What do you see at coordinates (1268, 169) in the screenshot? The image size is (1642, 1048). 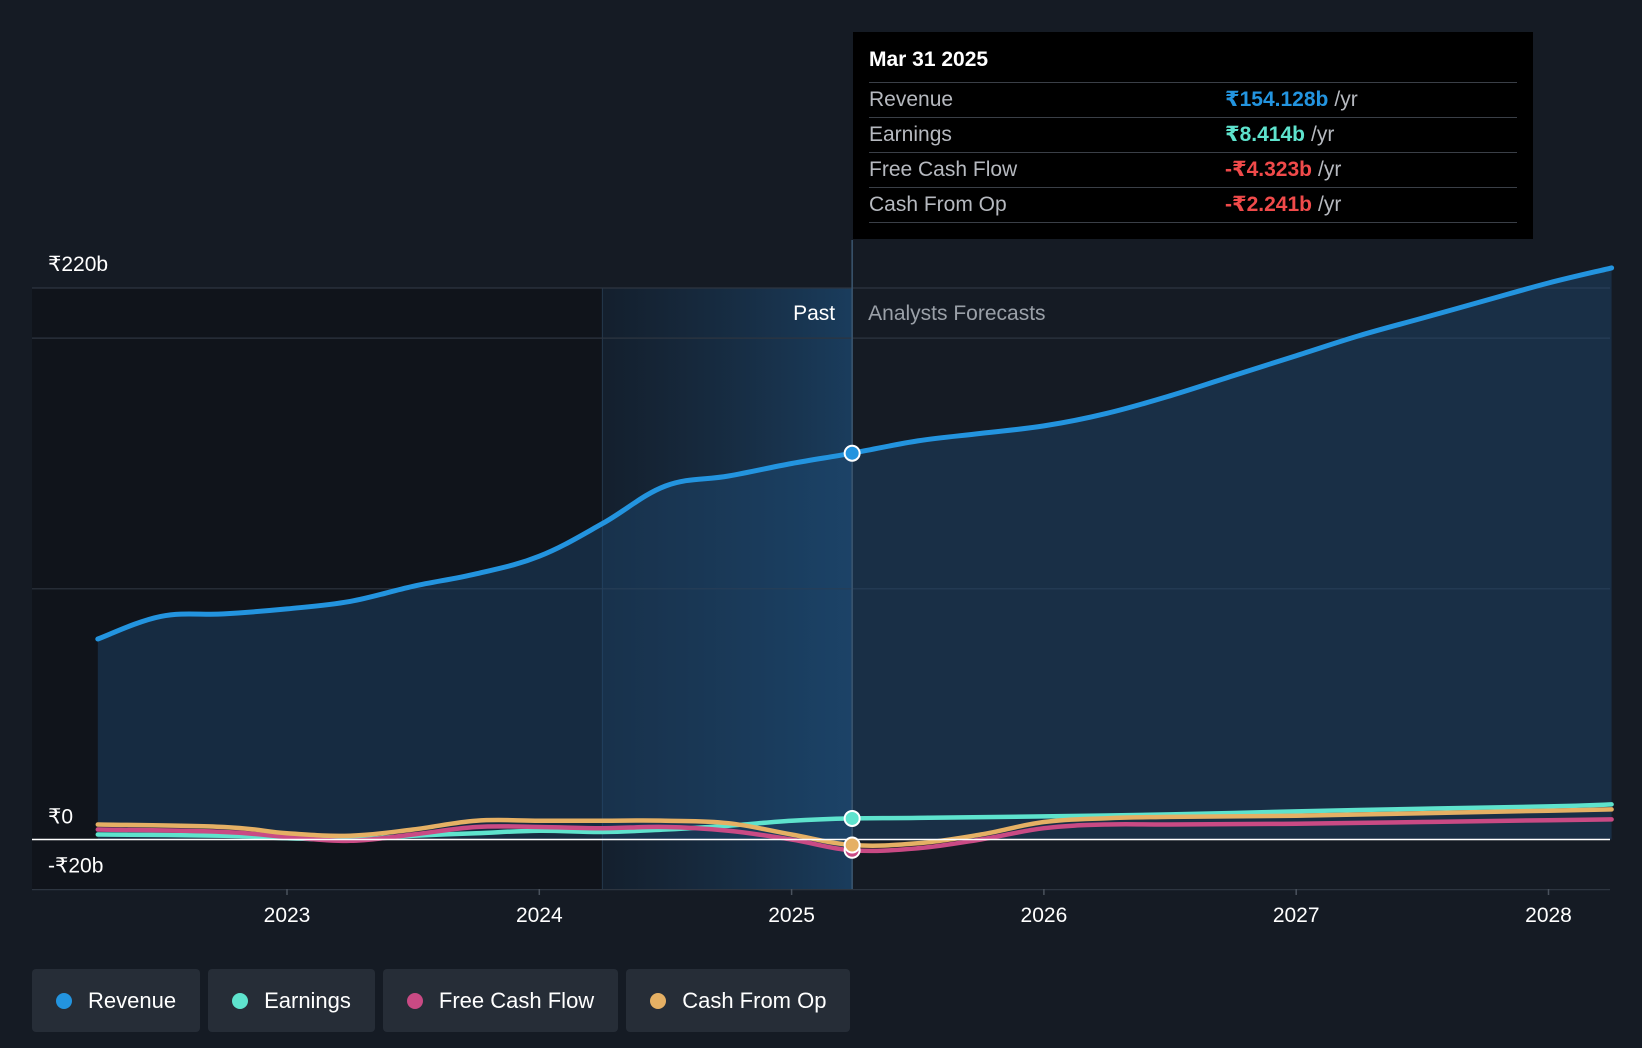 I see `tooltip-value: -₹4.323b` at bounding box center [1268, 169].